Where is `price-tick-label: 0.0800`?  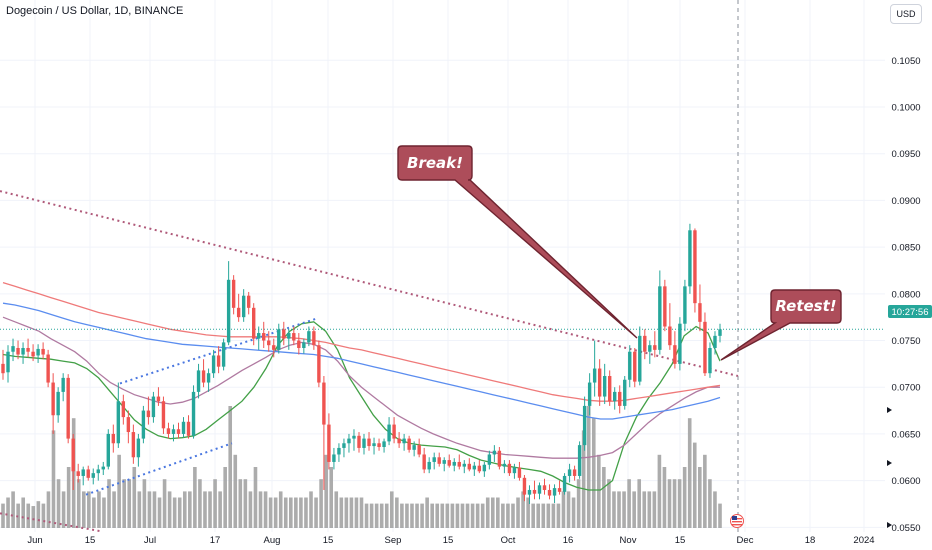
price-tick-label: 0.0800 is located at coordinates (905, 294).